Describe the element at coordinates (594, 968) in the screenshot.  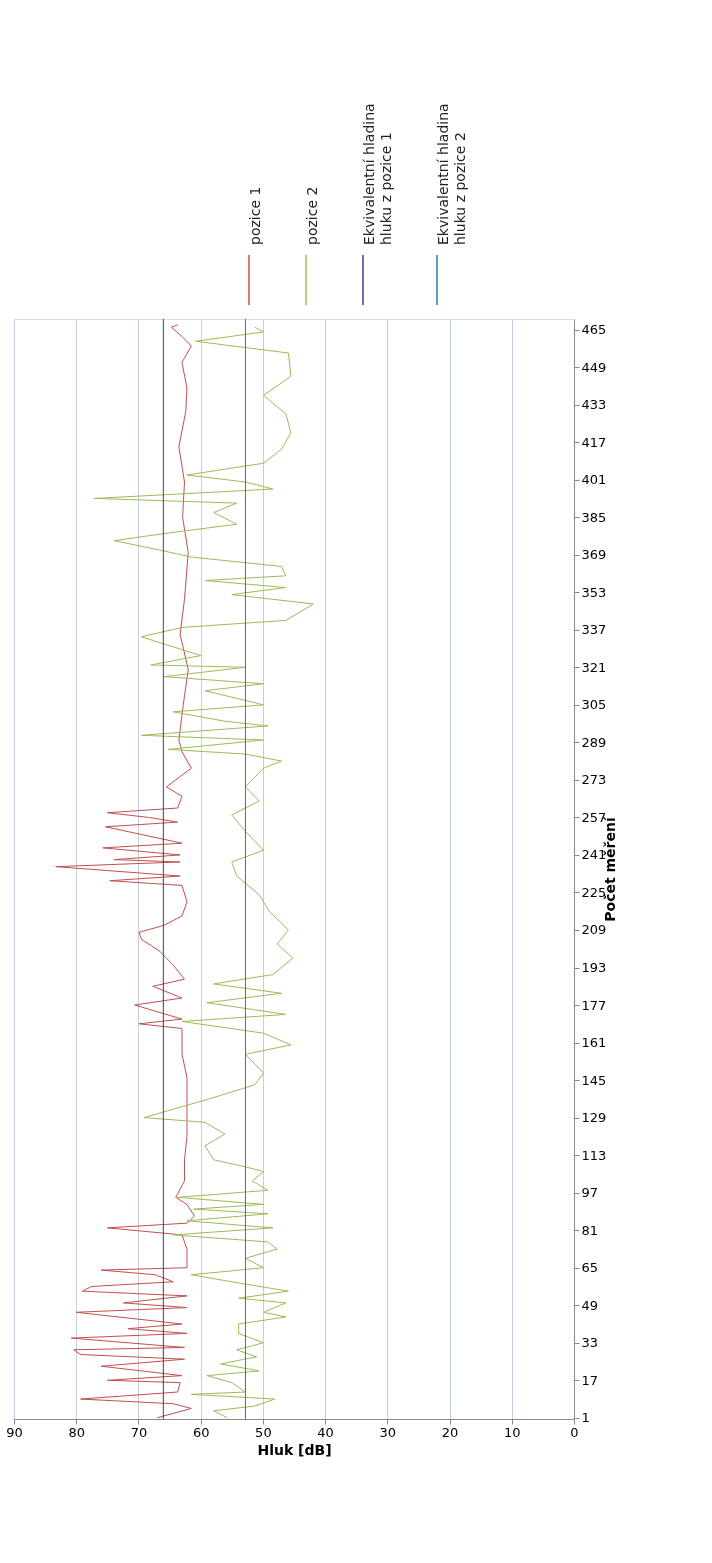
I see `y-tick-label: 193` at that location.